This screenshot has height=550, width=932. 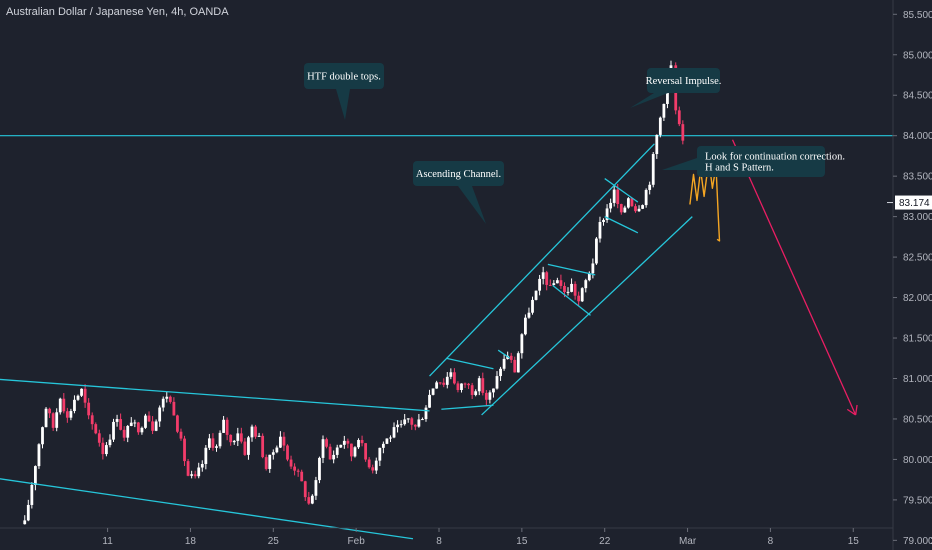 I want to click on note-pointer, so click(x=649, y=100).